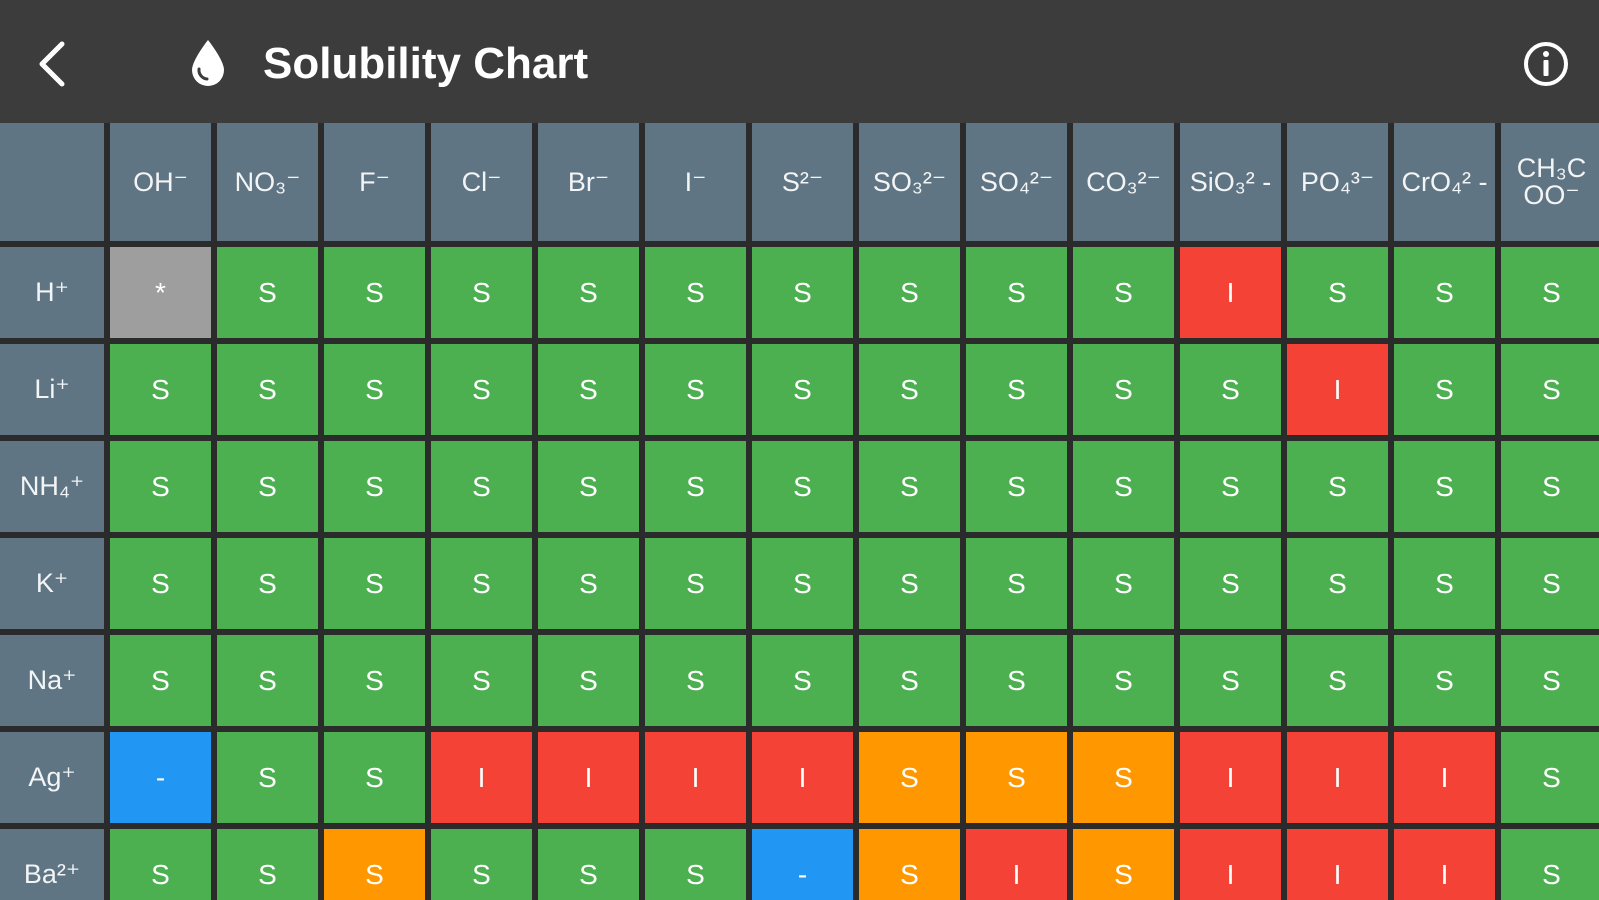 The height and width of the screenshot is (900, 1599). I want to click on row-header-cation: Li⁺, so click(52, 389).